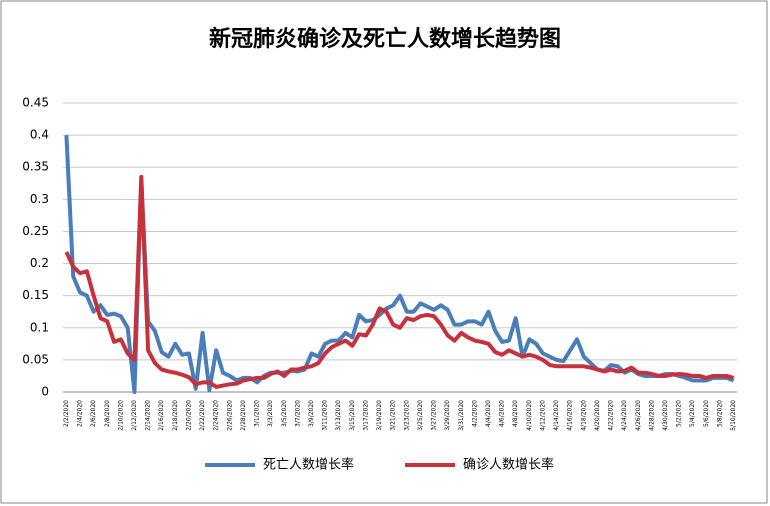 This screenshot has height=506, width=770. What do you see at coordinates (406, 415) in the screenshot?
I see `x-tick-label: 3/23/2020` at bounding box center [406, 415].